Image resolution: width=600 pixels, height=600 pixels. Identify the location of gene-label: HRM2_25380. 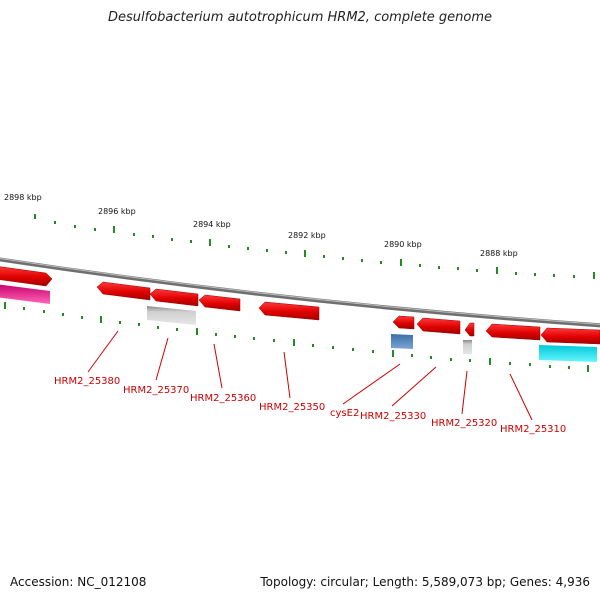
(87, 381).